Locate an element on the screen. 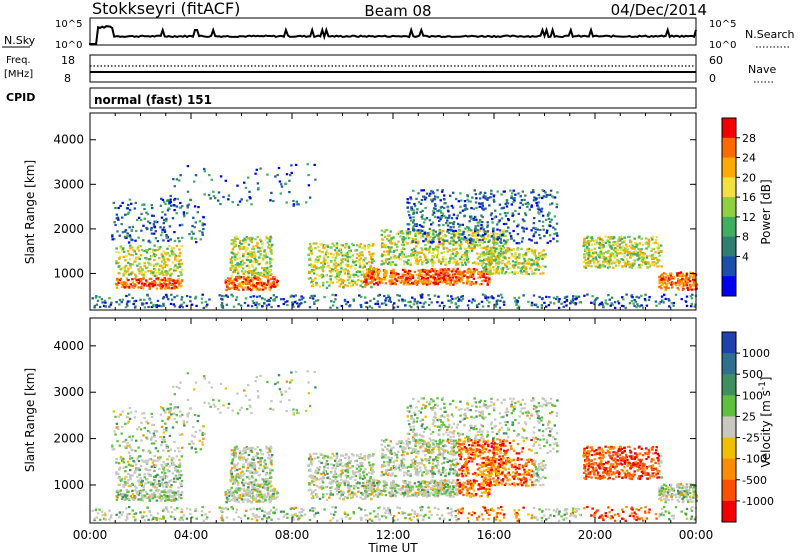 The height and width of the screenshot is (554, 800). x-tick-label: 04:00 is located at coordinates (191, 535).